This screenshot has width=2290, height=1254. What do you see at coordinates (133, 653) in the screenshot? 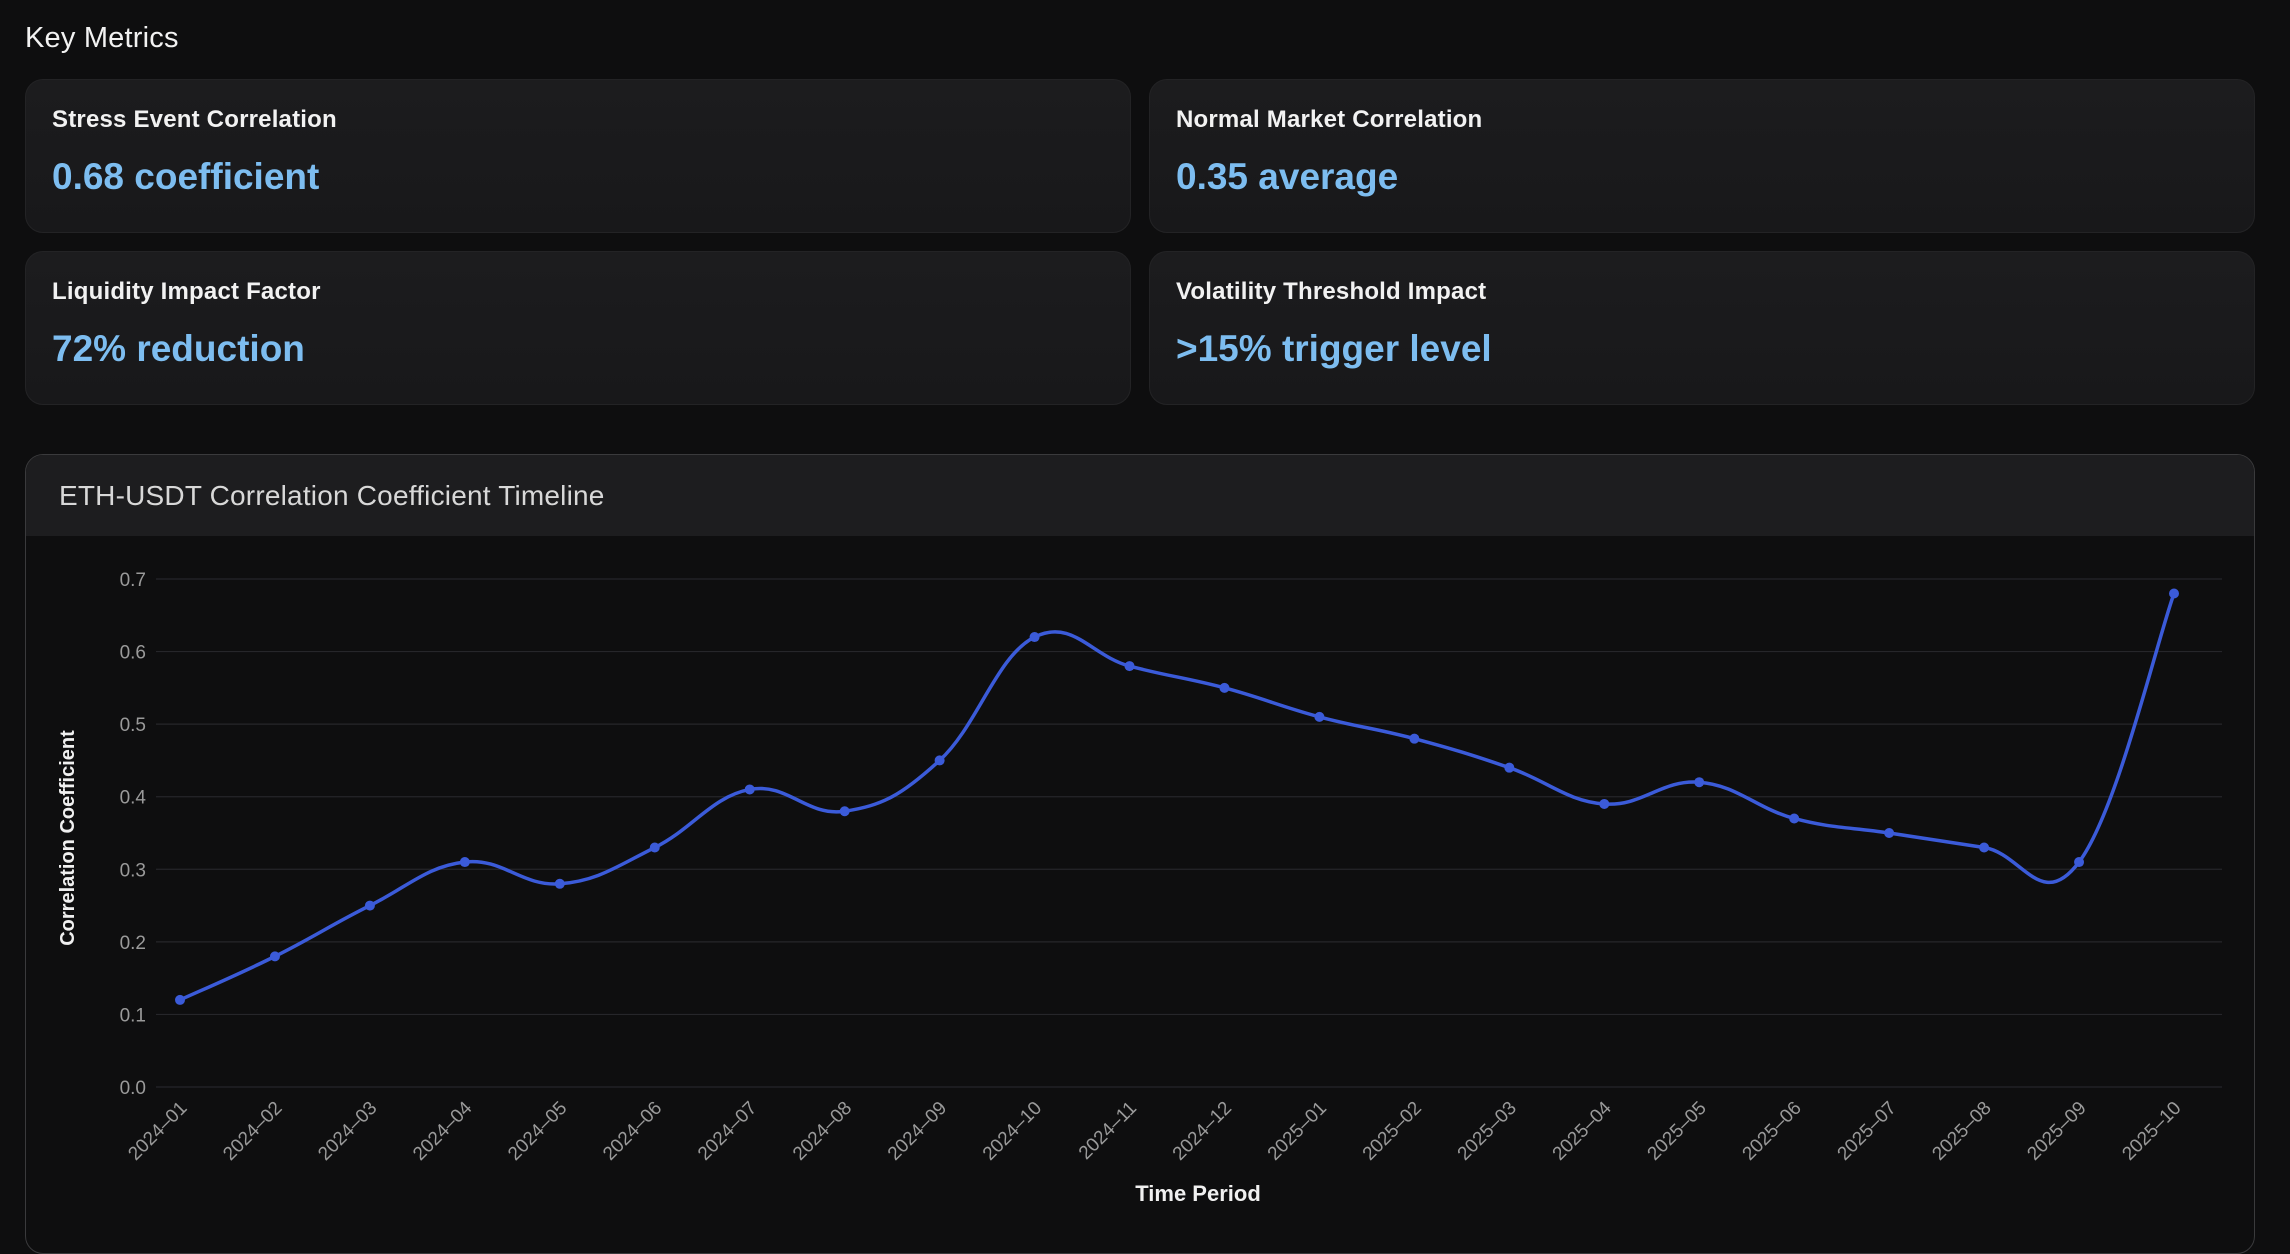
I see `y-tick-label: 0.6` at bounding box center [133, 653].